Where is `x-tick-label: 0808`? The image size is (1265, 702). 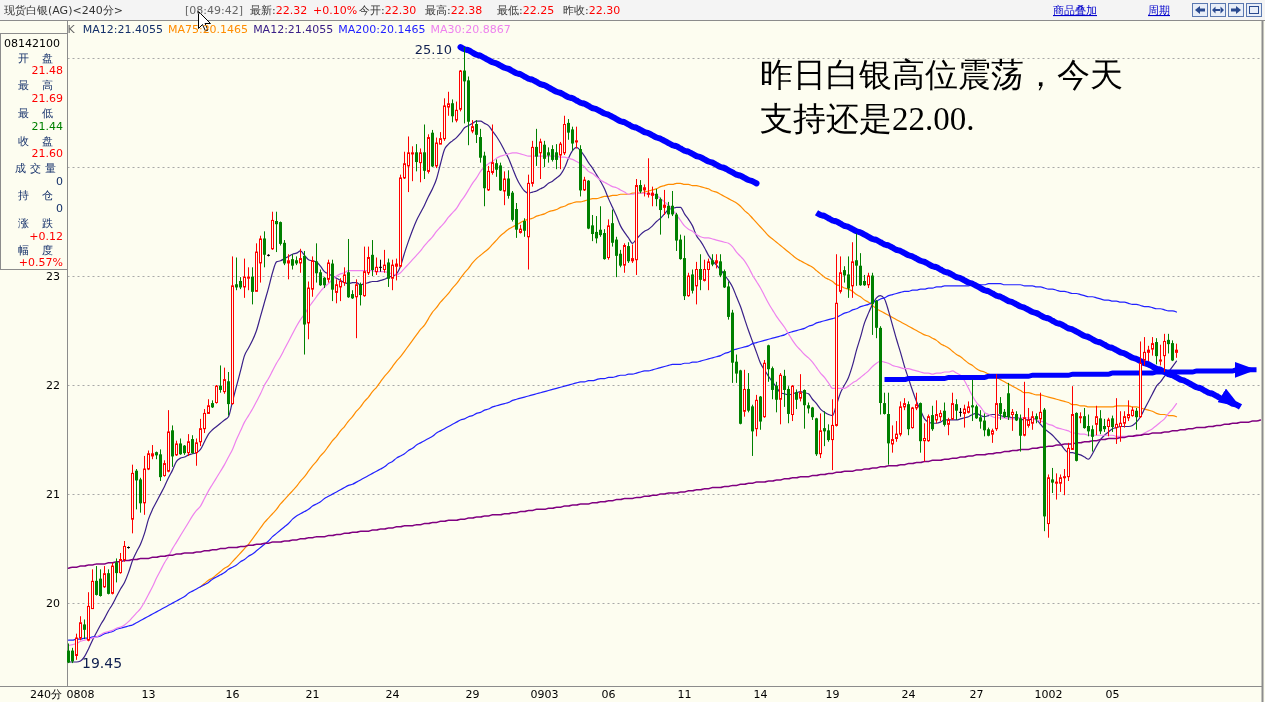 x-tick-label: 0808 is located at coordinates (80, 694).